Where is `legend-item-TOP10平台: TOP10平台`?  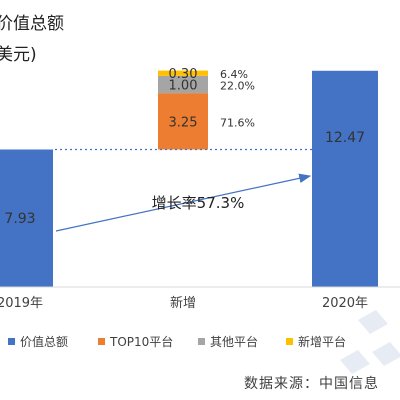 legend-item-TOP10平台: TOP10平台 is located at coordinates (135, 341).